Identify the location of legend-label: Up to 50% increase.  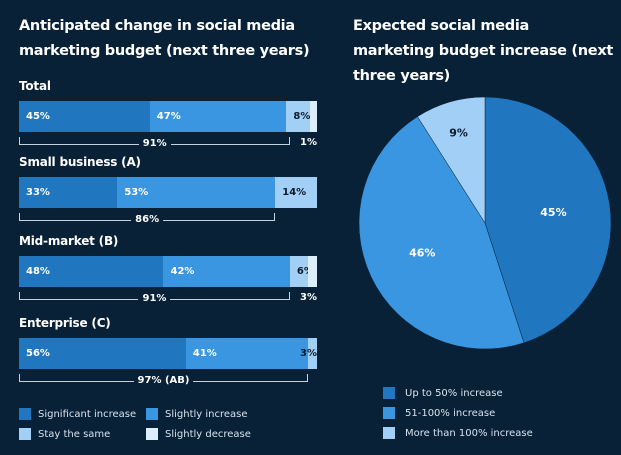
(454, 393).